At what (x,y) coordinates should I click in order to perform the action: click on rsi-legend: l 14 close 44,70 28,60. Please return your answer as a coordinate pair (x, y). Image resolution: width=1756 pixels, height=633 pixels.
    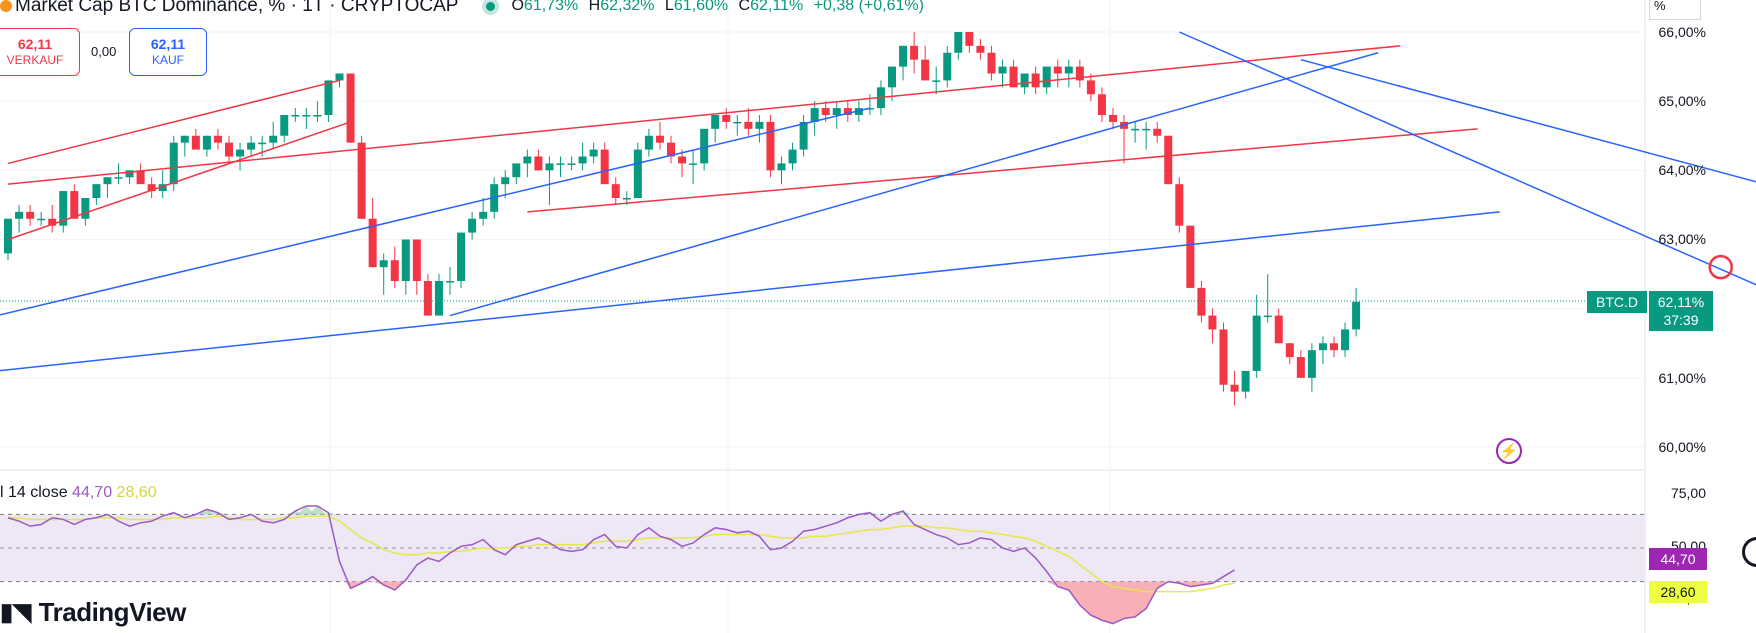
    Looking at the image, I should click on (78, 493).